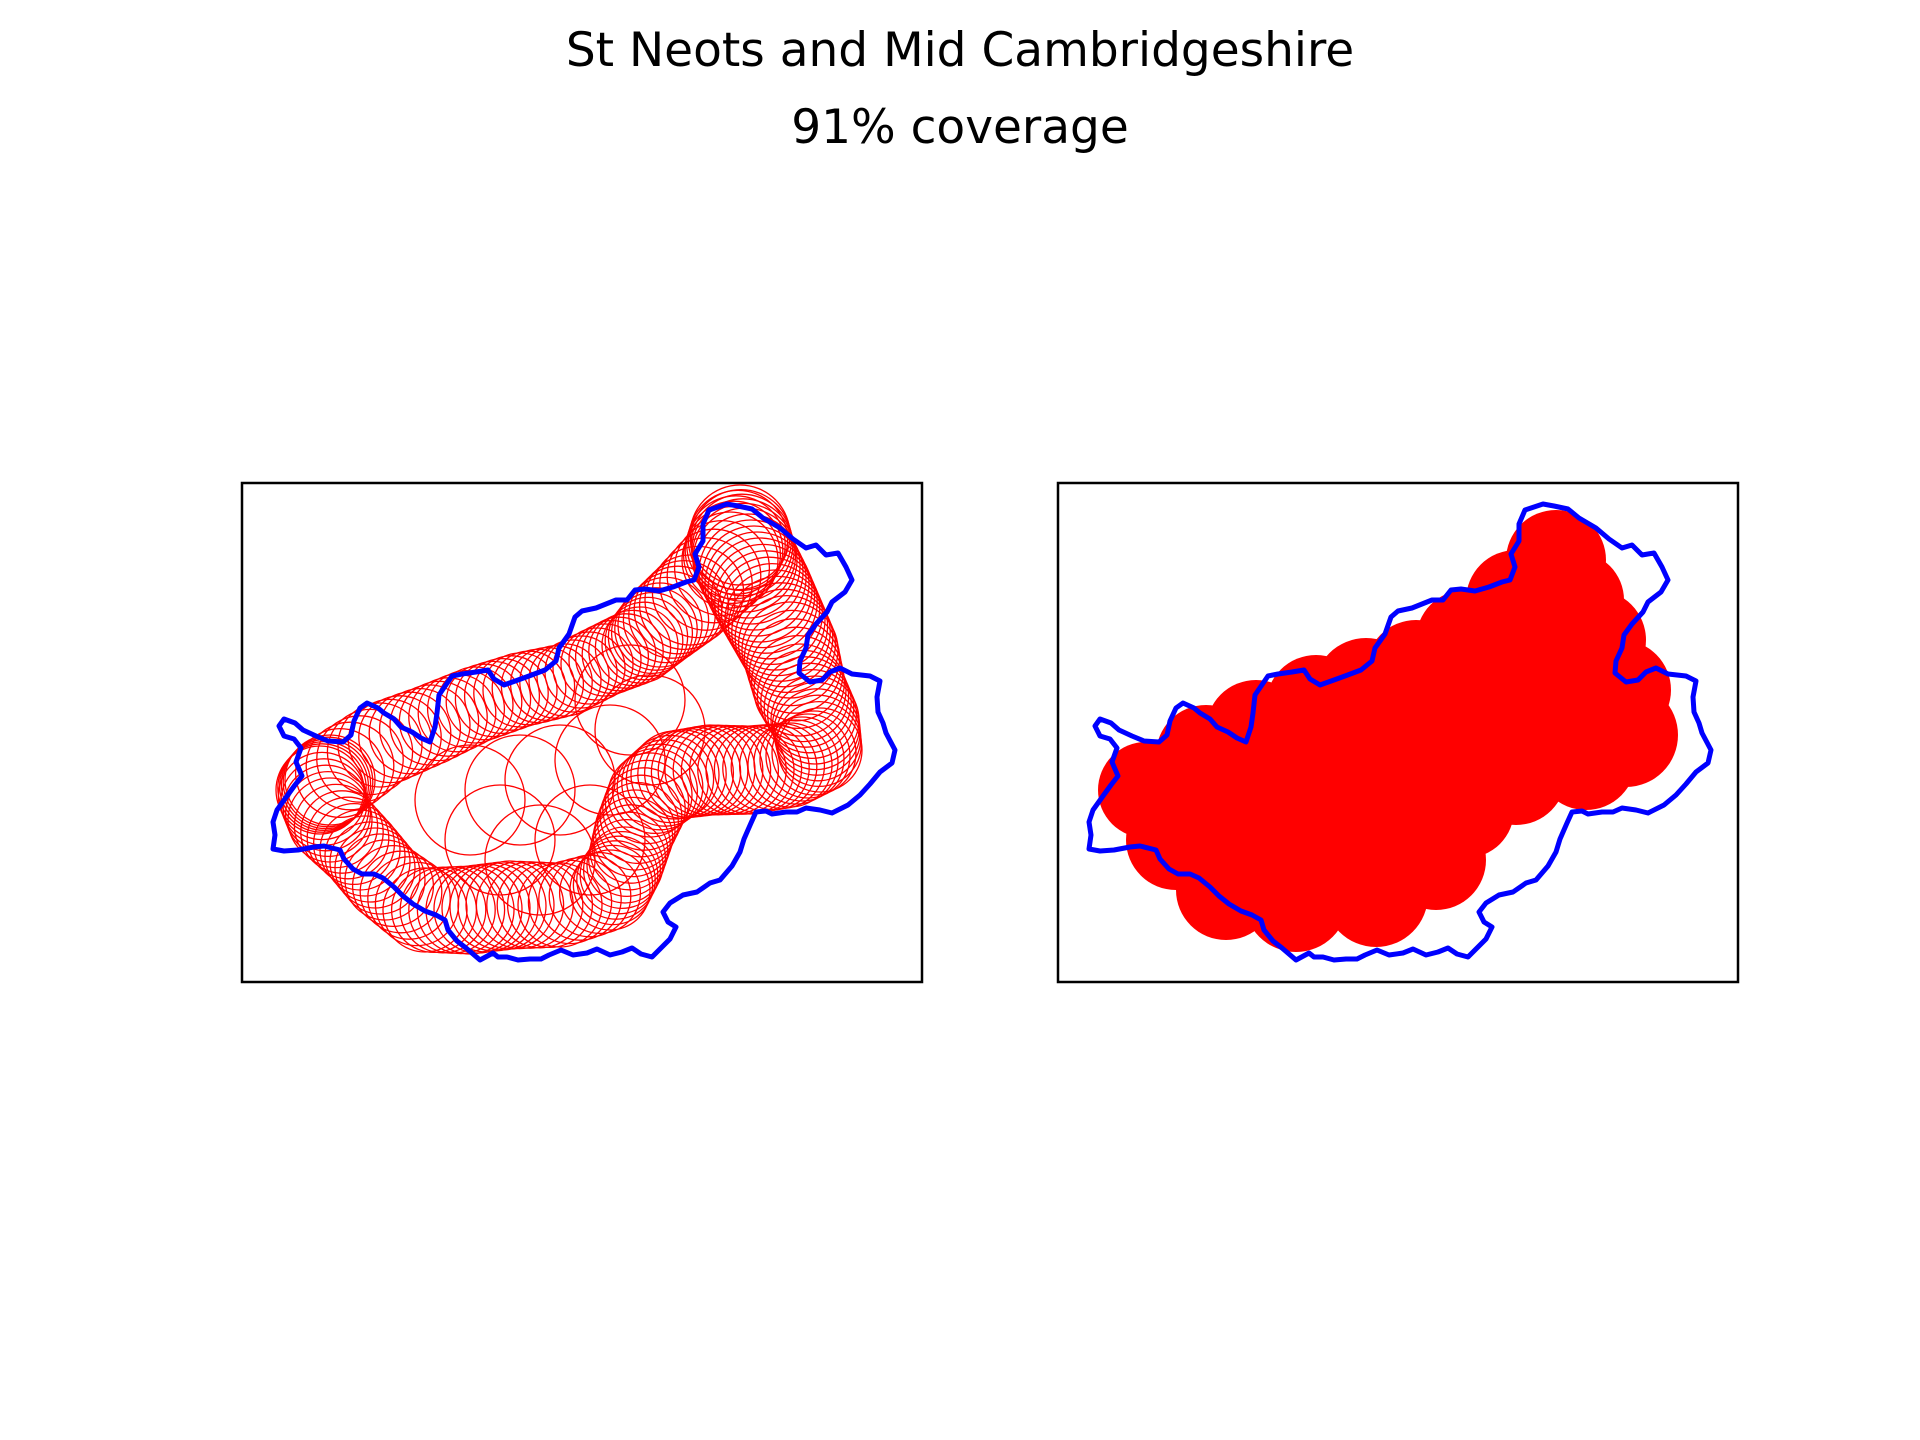 The image size is (1920, 1440). I want to click on outline-panel, so click(582, 732).